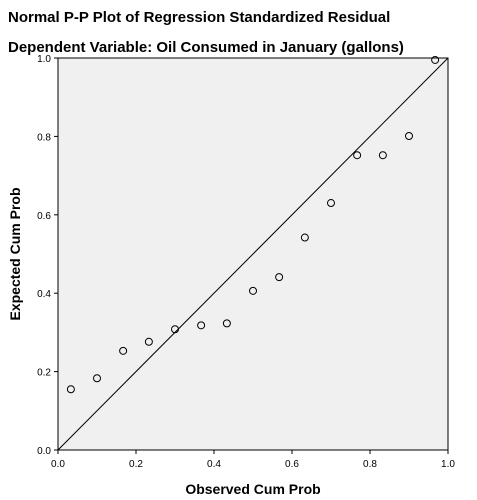 This screenshot has width=477, height=500. Describe the element at coordinates (44, 373) in the screenshot. I see `y-tick-label: 0.2` at that location.